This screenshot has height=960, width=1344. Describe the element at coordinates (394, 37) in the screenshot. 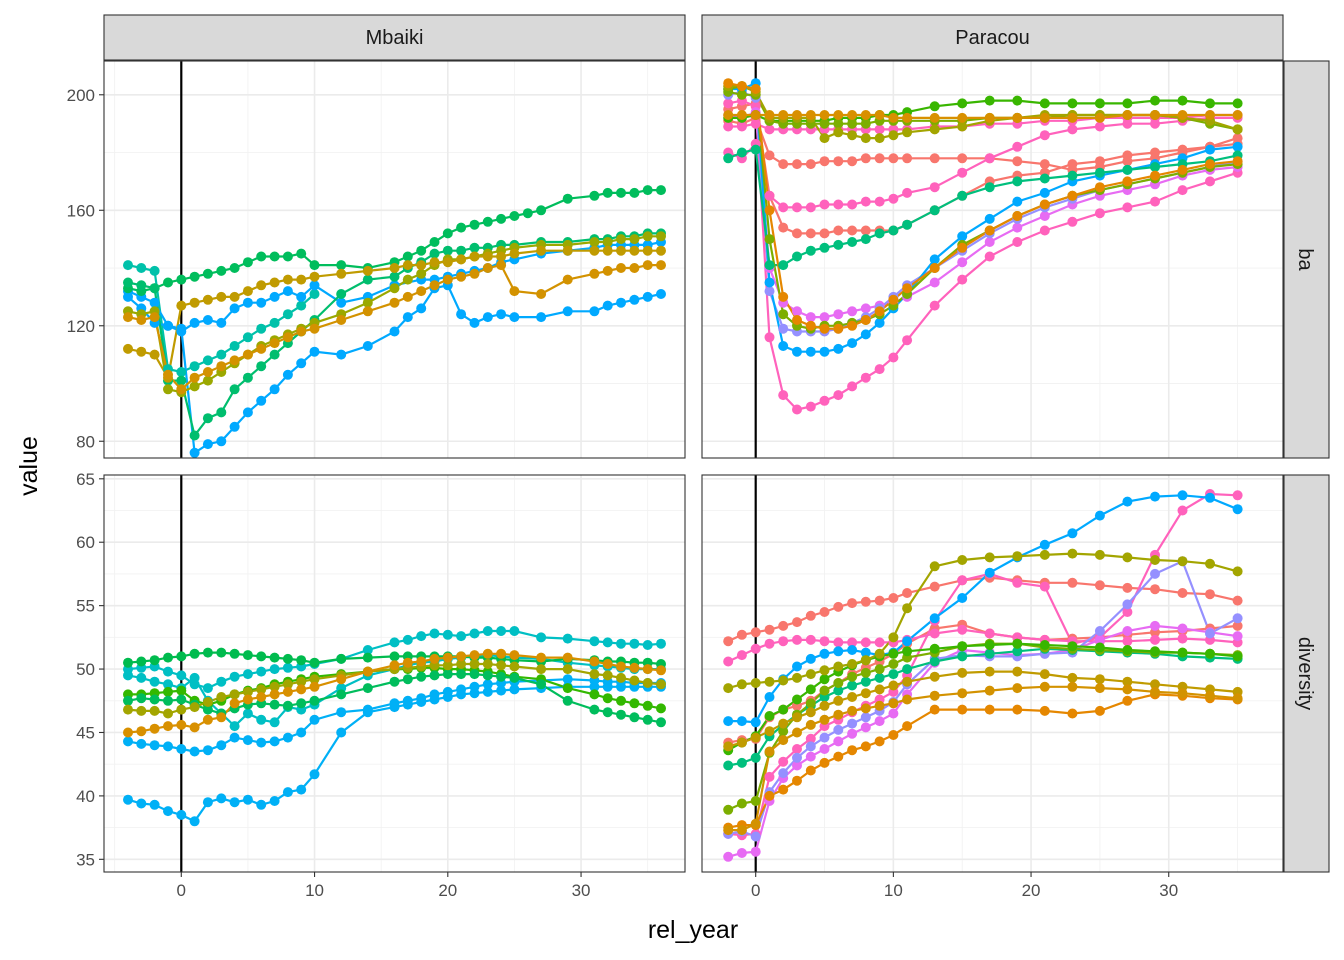

I see `strip-mbaiki` at that location.